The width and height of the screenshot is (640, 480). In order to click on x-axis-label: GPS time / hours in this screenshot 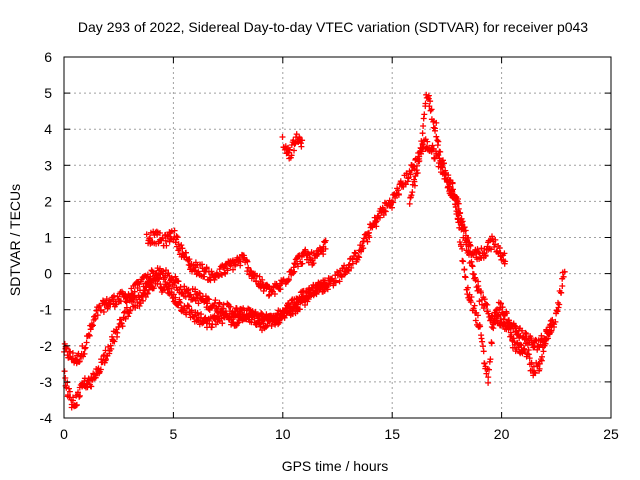, I will do `click(335, 466)`.